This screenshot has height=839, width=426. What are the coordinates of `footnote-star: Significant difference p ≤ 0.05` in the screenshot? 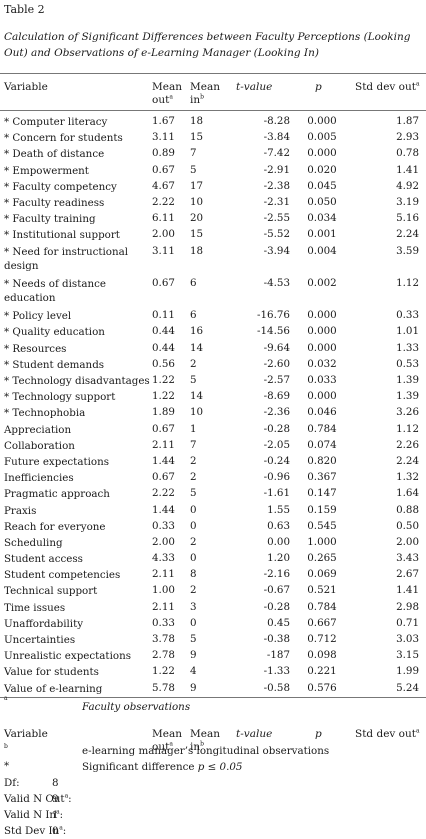 It's located at (162, 767).